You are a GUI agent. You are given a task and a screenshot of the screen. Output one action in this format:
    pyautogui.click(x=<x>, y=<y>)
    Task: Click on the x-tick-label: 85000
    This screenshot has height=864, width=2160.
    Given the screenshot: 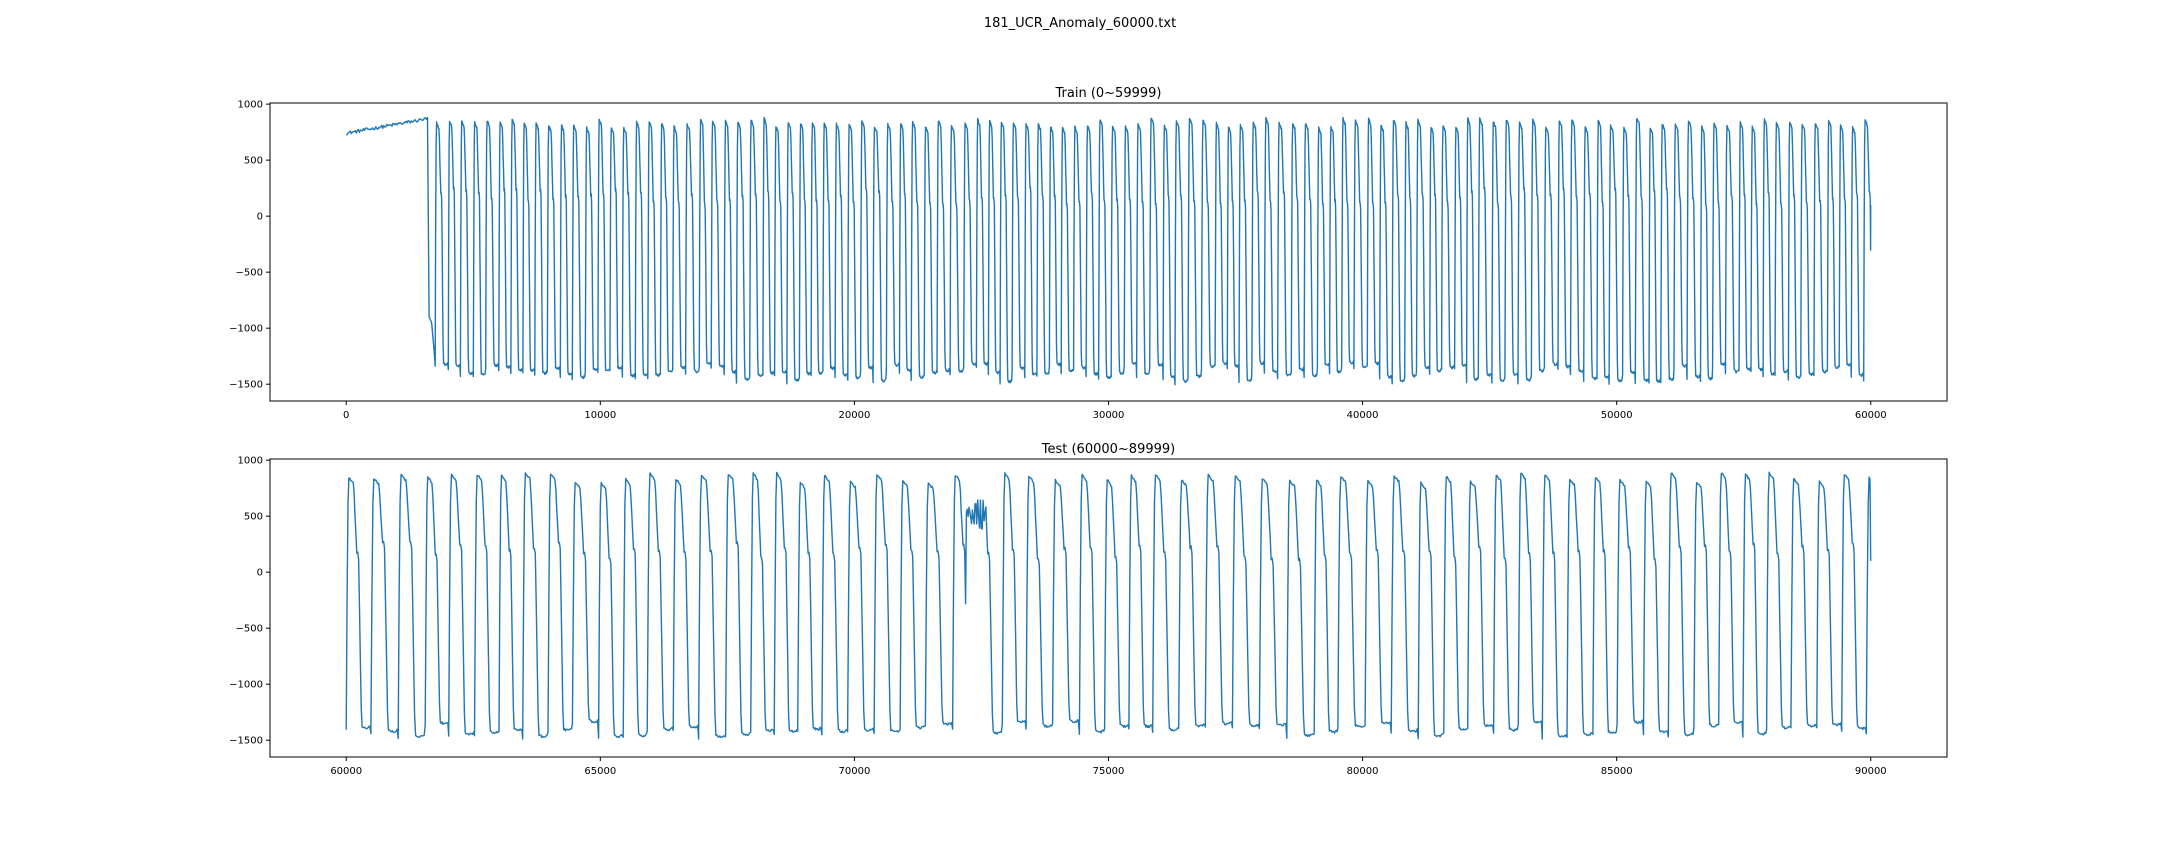 What is the action you would take?
    pyautogui.click(x=1617, y=771)
    